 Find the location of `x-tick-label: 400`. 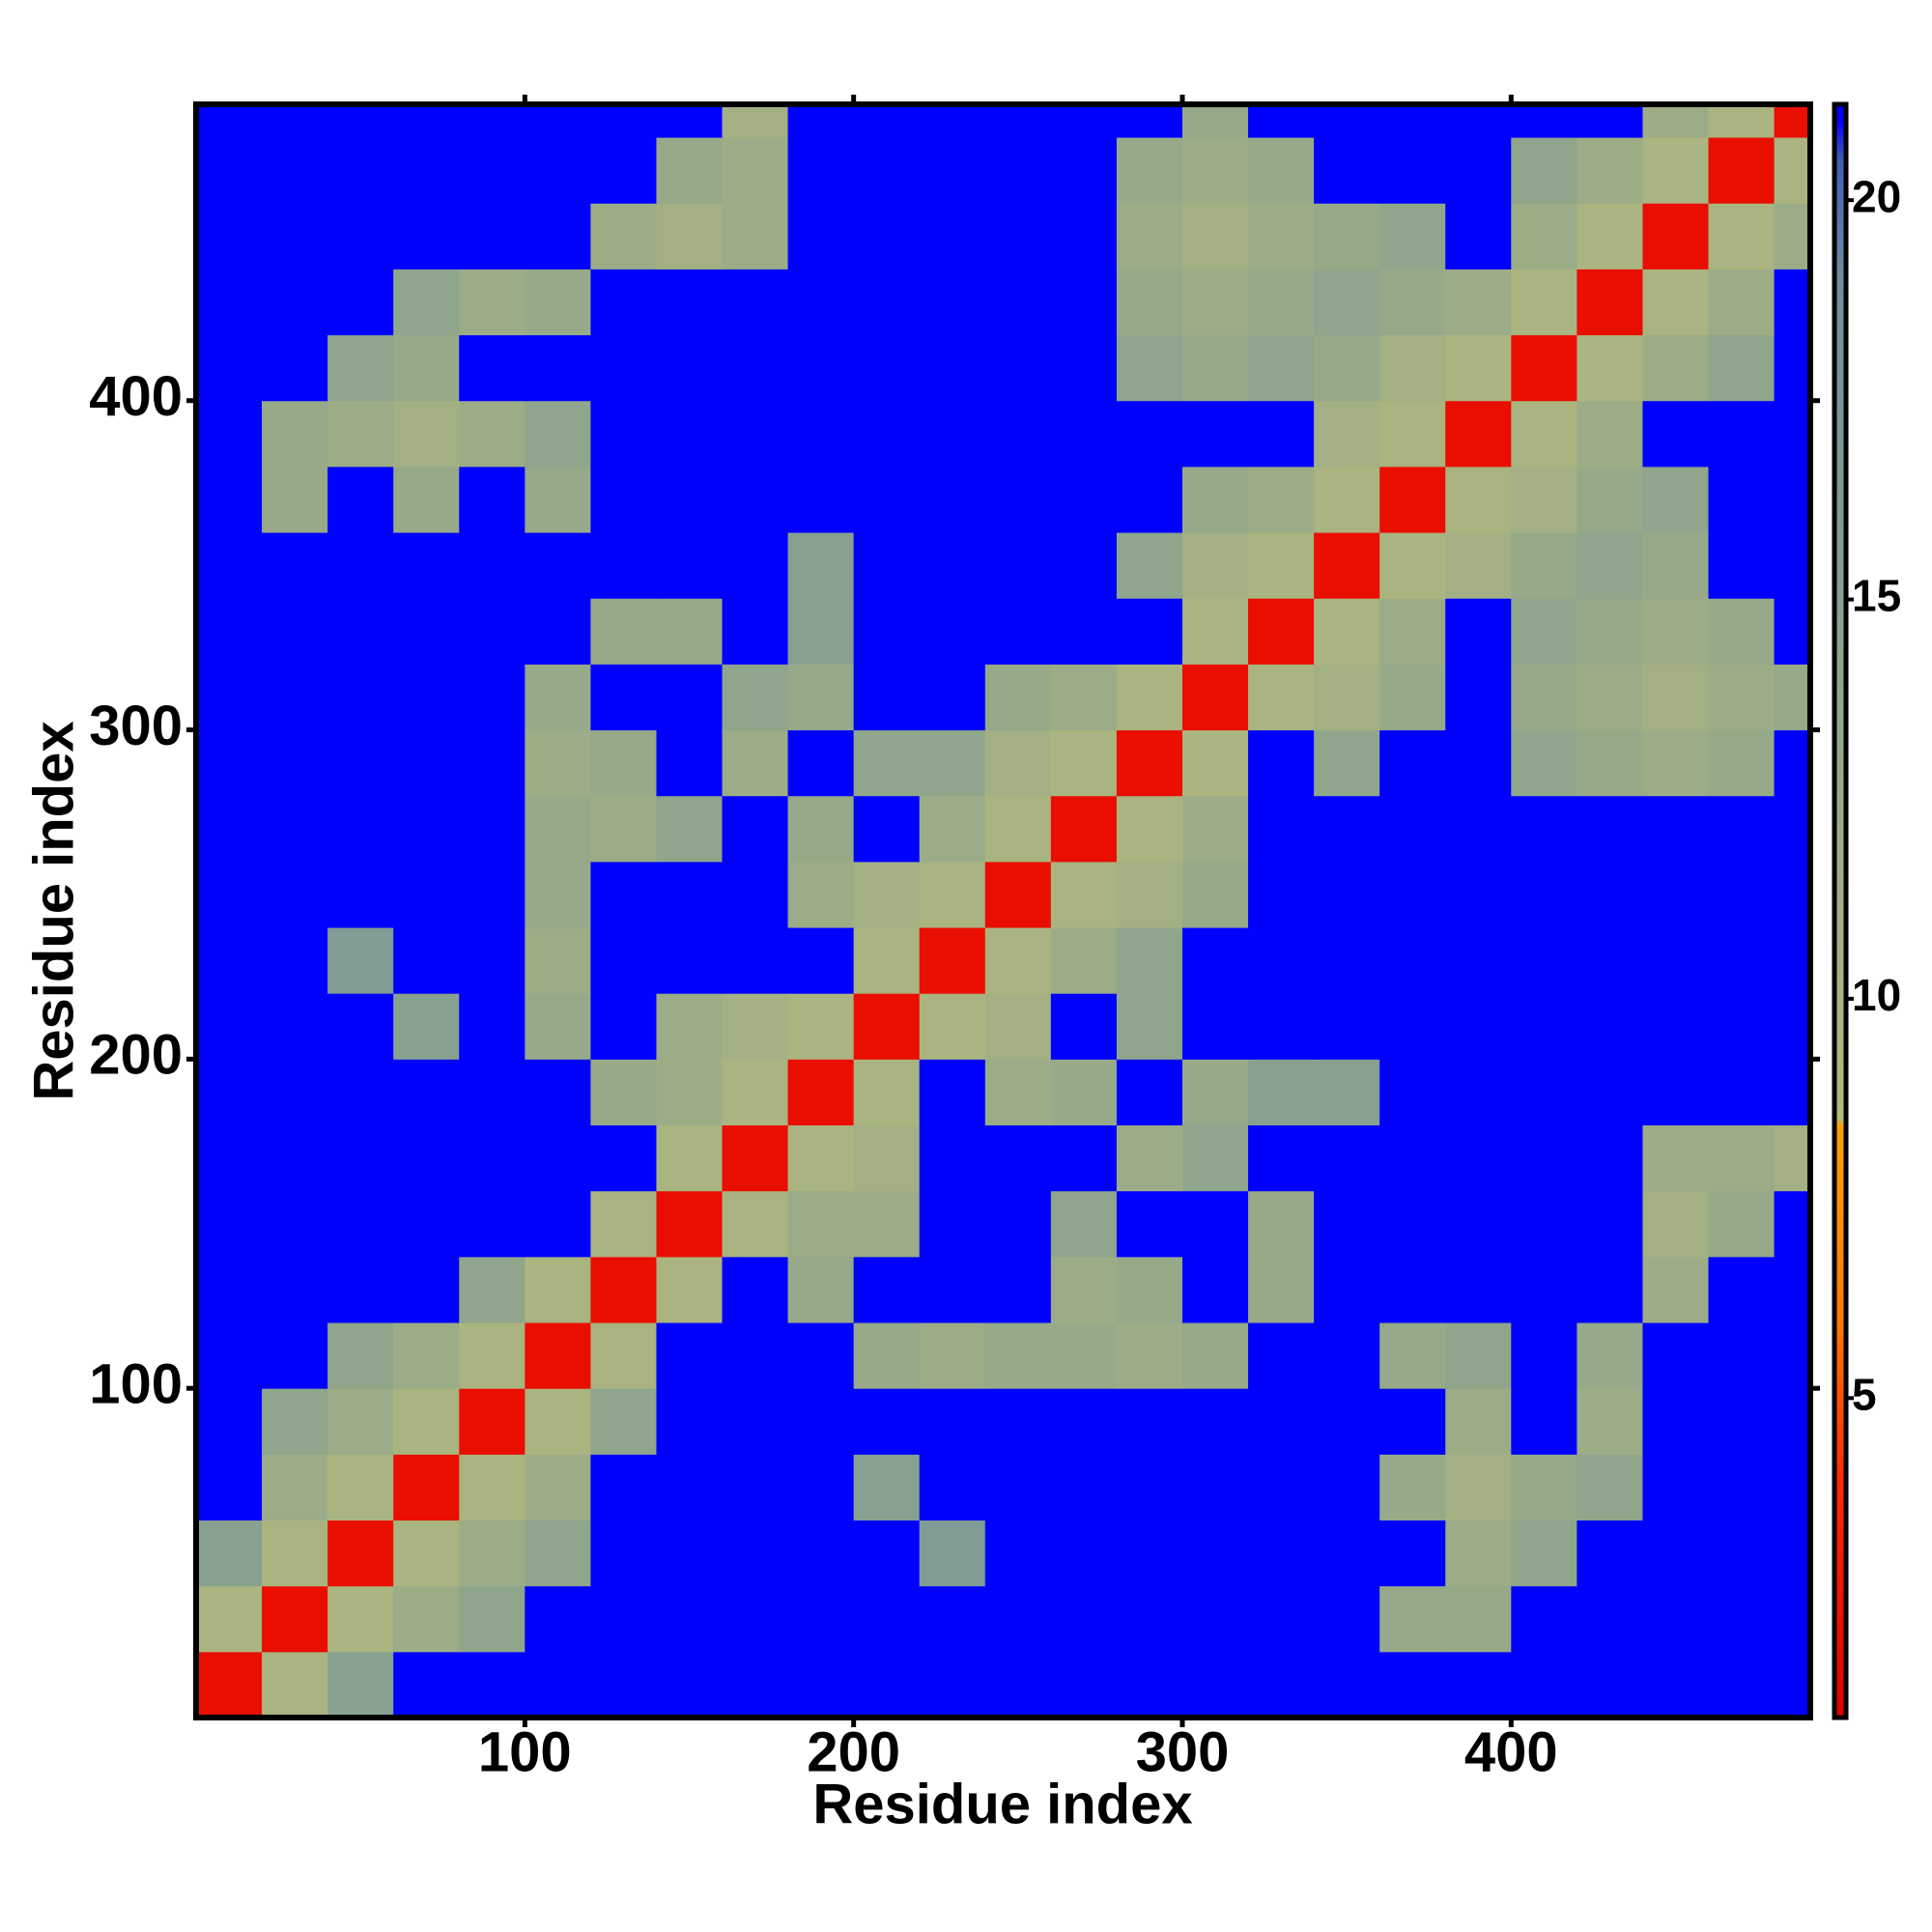

x-tick-label: 400 is located at coordinates (1511, 1751).